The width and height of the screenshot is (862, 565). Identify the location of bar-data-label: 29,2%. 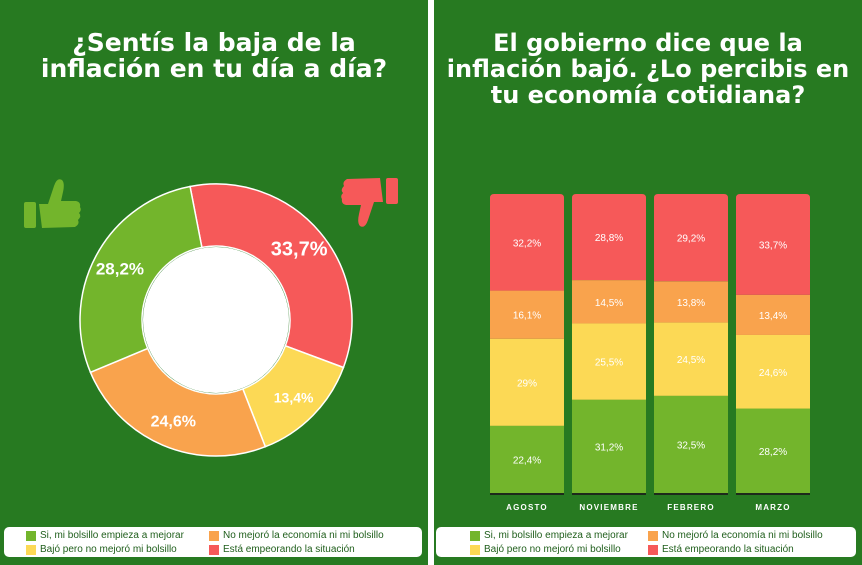
(691, 239).